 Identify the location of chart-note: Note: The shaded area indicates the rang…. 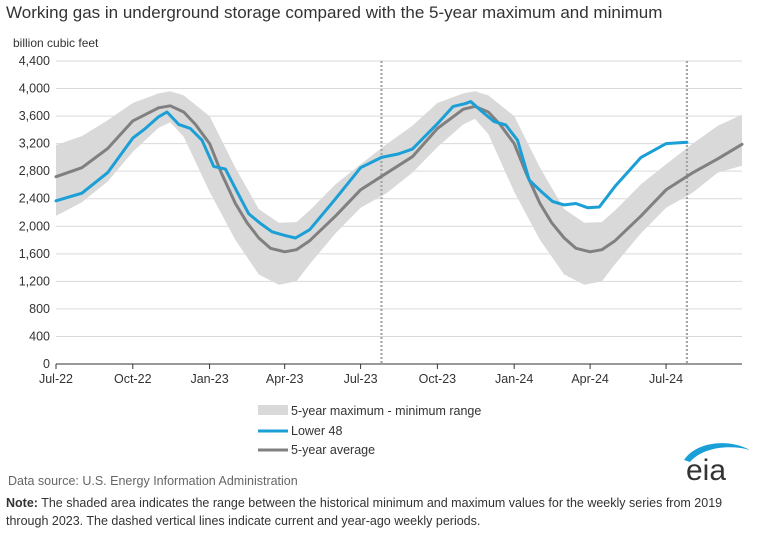
(386, 512).